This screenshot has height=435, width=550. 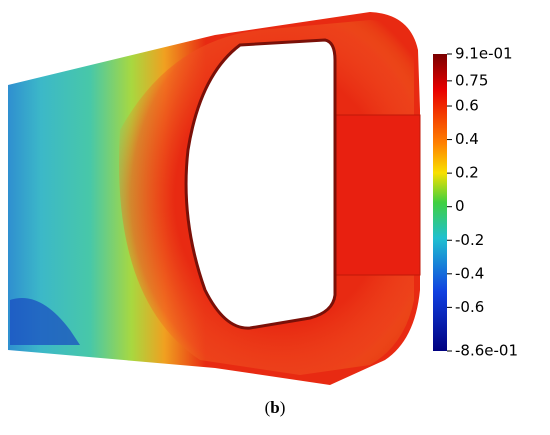 I want to click on caption-letter: b, so click(x=275, y=407).